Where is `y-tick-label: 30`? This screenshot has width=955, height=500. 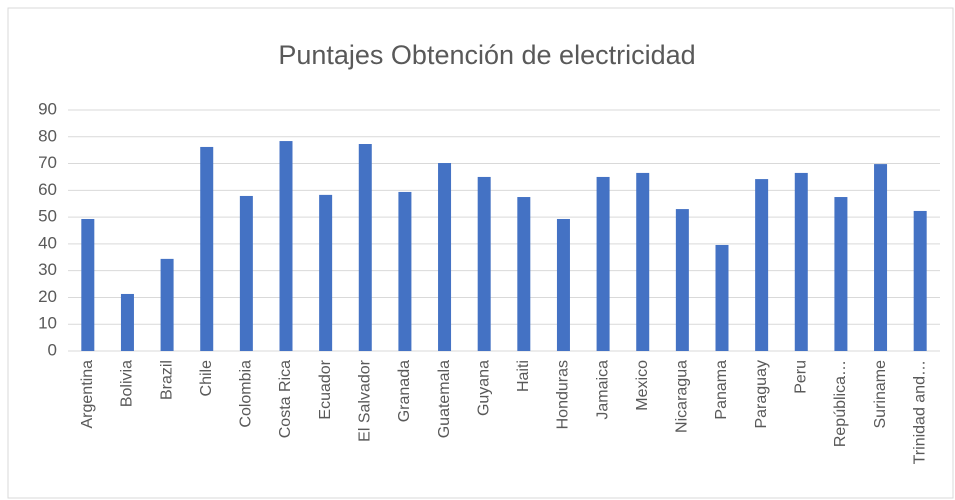 y-tick-label: 30 is located at coordinates (47, 269).